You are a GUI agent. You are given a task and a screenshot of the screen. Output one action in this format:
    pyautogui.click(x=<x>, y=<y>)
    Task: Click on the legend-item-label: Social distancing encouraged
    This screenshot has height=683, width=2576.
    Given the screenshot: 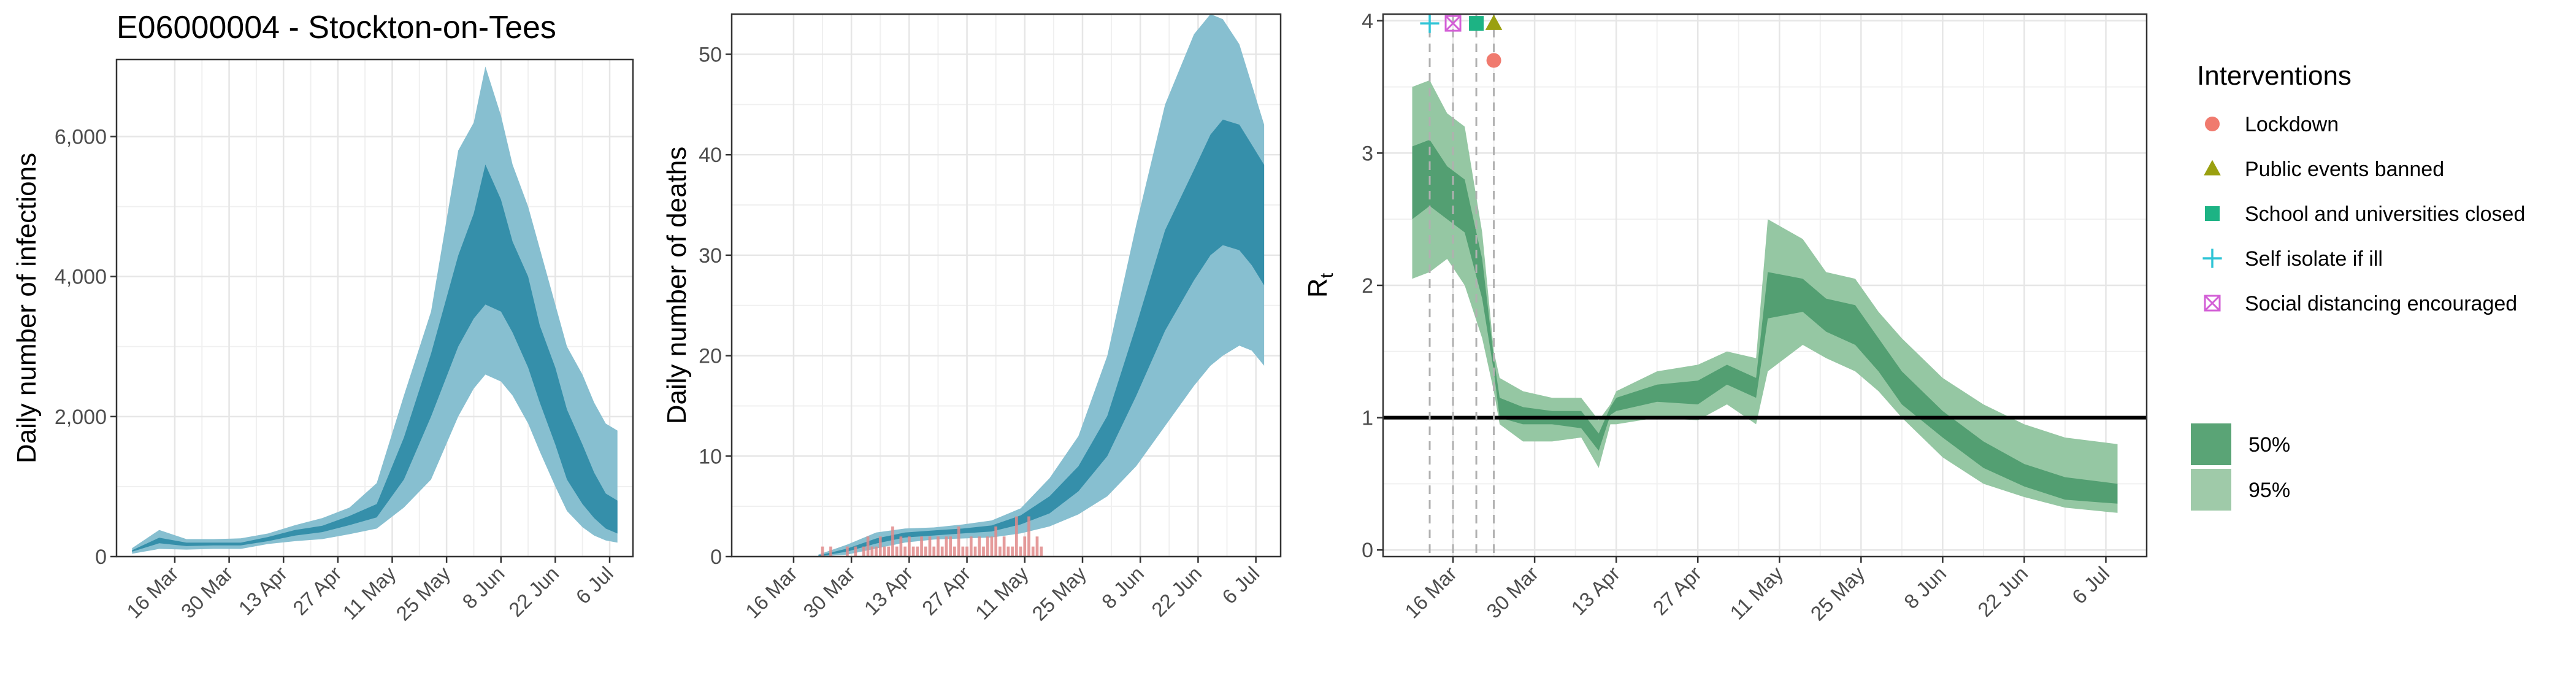 What is the action you would take?
    pyautogui.click(x=2381, y=303)
    